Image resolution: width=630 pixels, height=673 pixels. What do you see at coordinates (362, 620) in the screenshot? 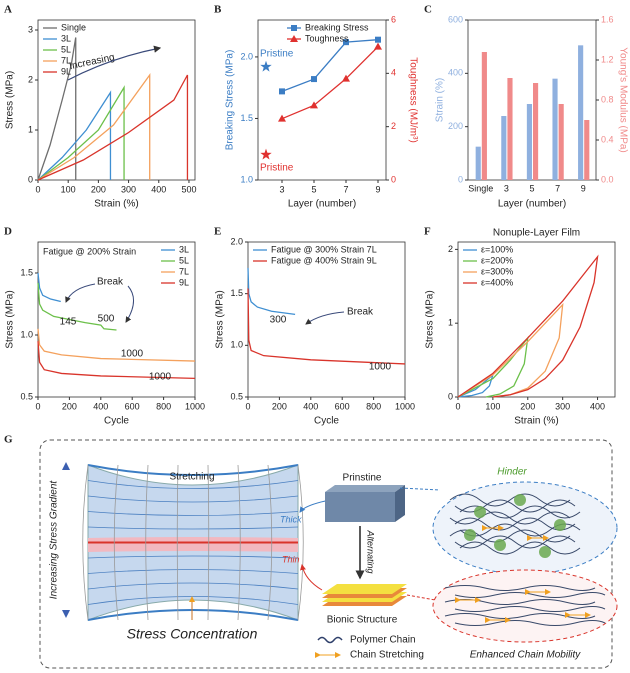
I see `bionic-label: Bionic Structure` at bounding box center [362, 620].